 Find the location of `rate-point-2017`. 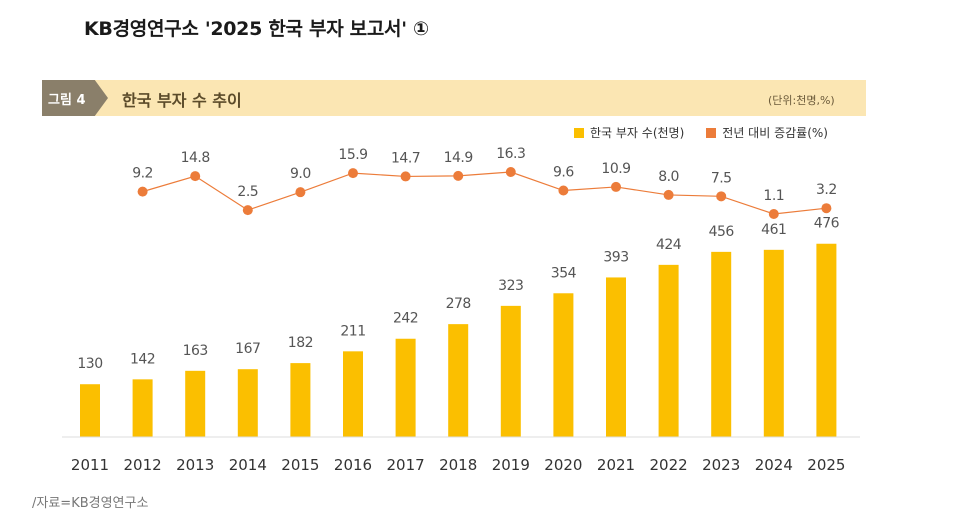

rate-point-2017 is located at coordinates (405, 176).